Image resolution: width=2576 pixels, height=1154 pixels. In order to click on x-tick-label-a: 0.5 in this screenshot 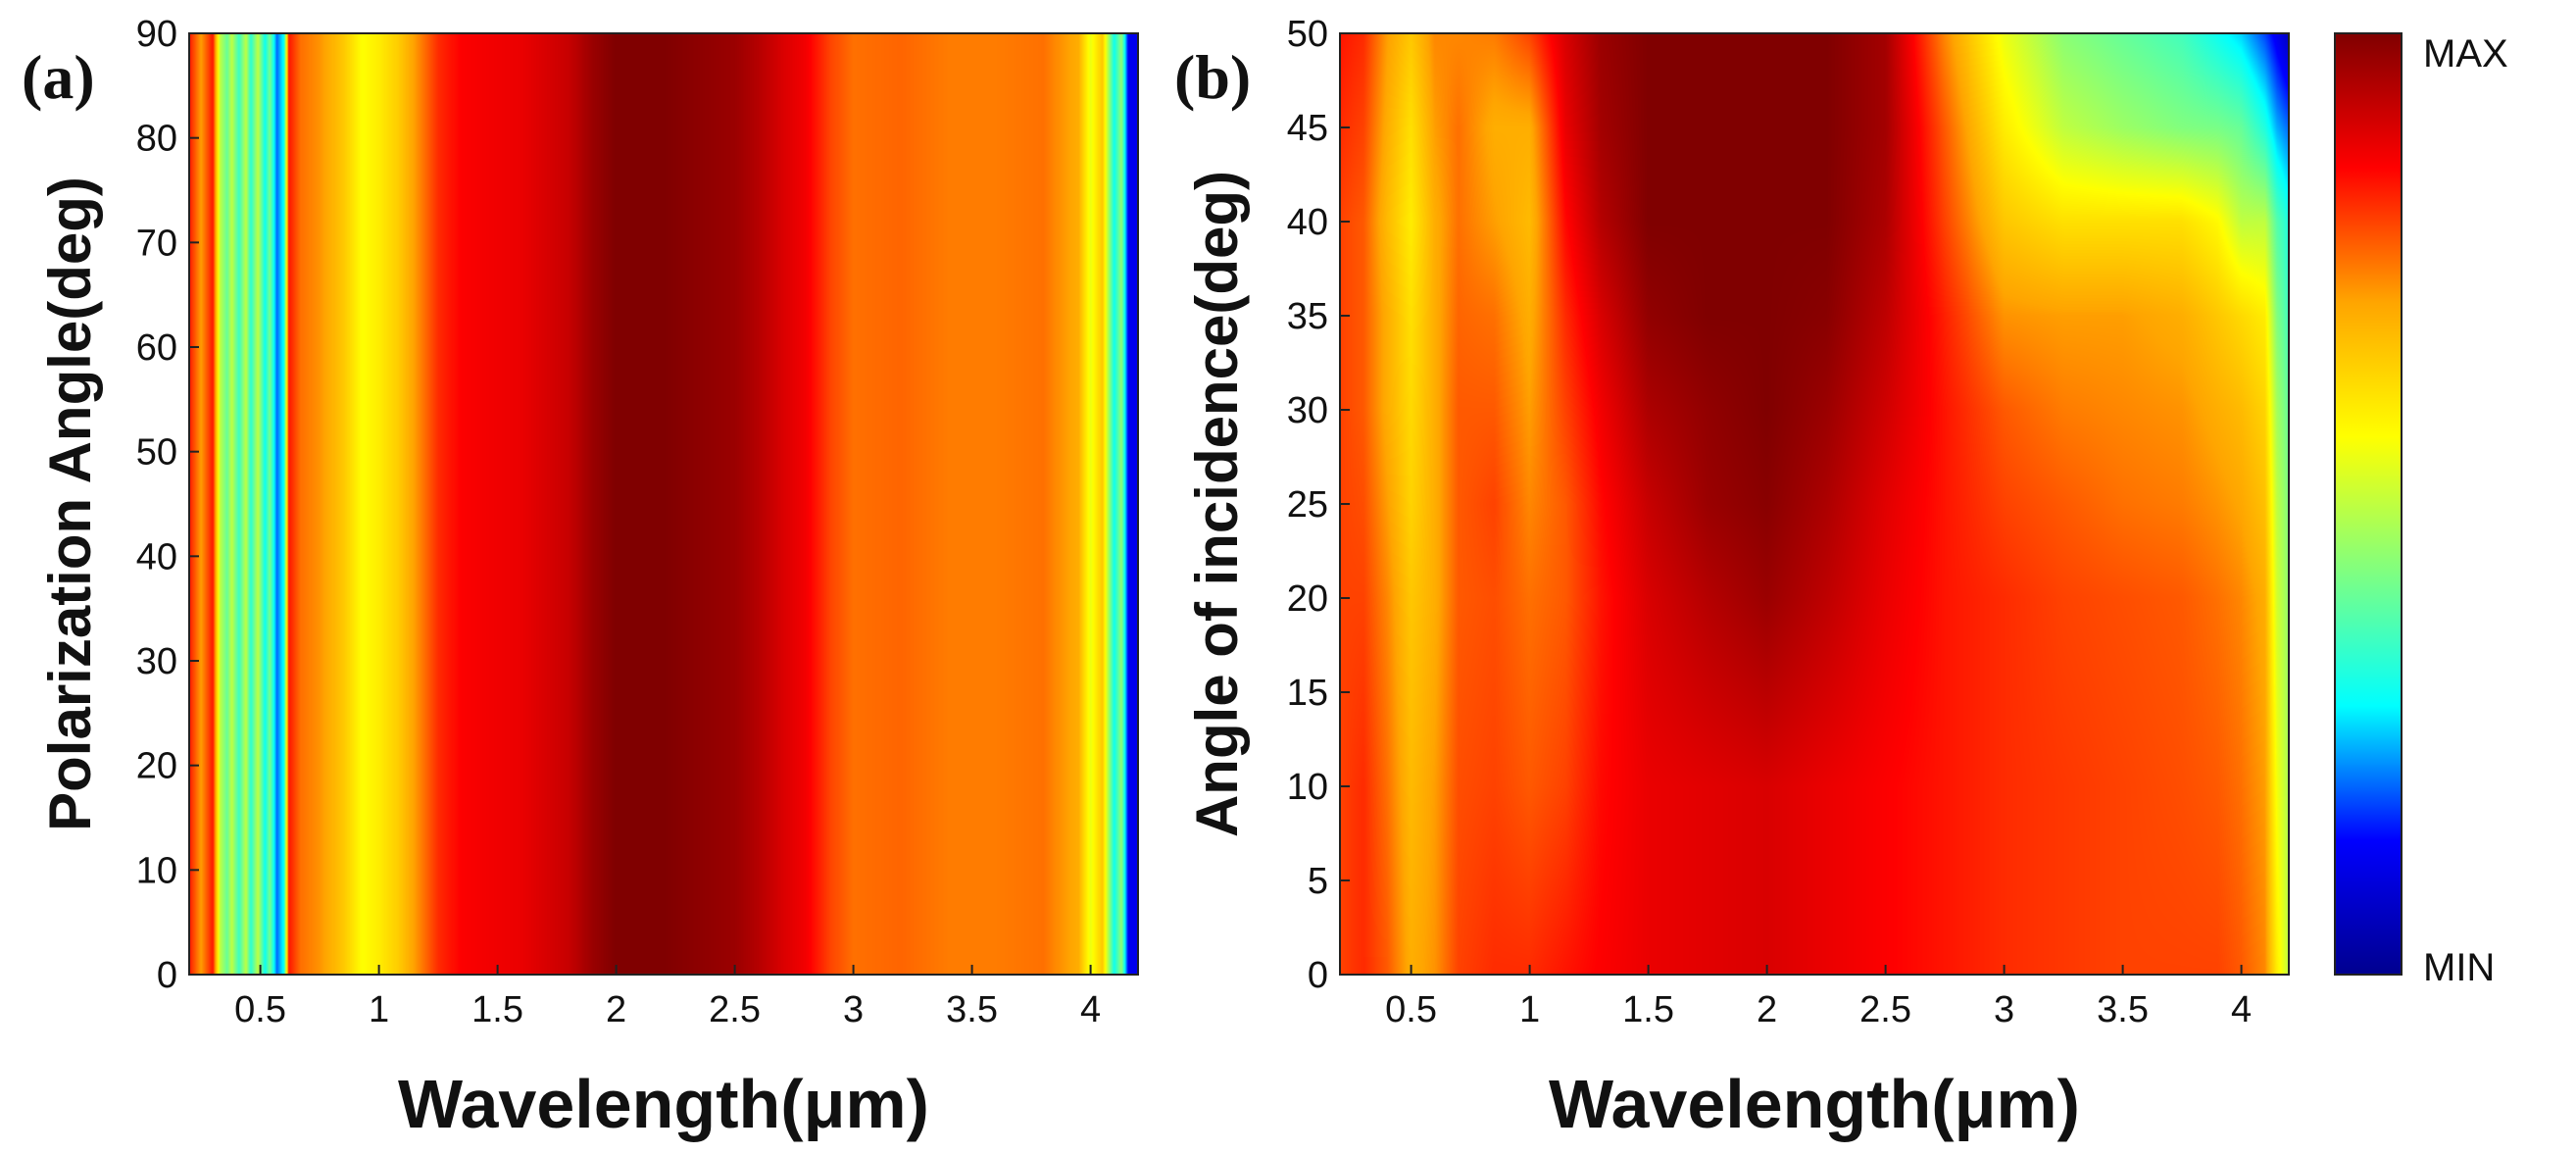, I will do `click(260, 1009)`.